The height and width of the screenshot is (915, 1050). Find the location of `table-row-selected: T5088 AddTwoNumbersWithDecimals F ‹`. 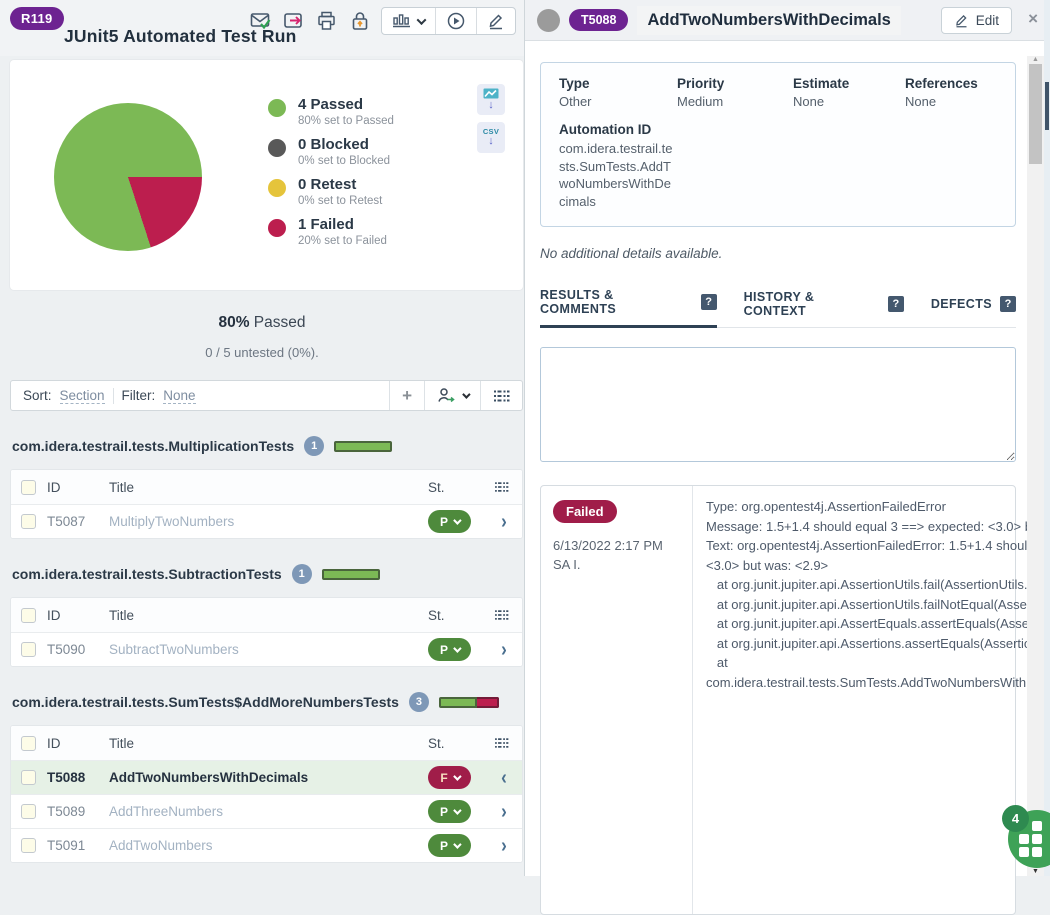

table-row-selected: T5088 AddTwoNumbersWithDecimals F ‹ is located at coordinates (266, 777).